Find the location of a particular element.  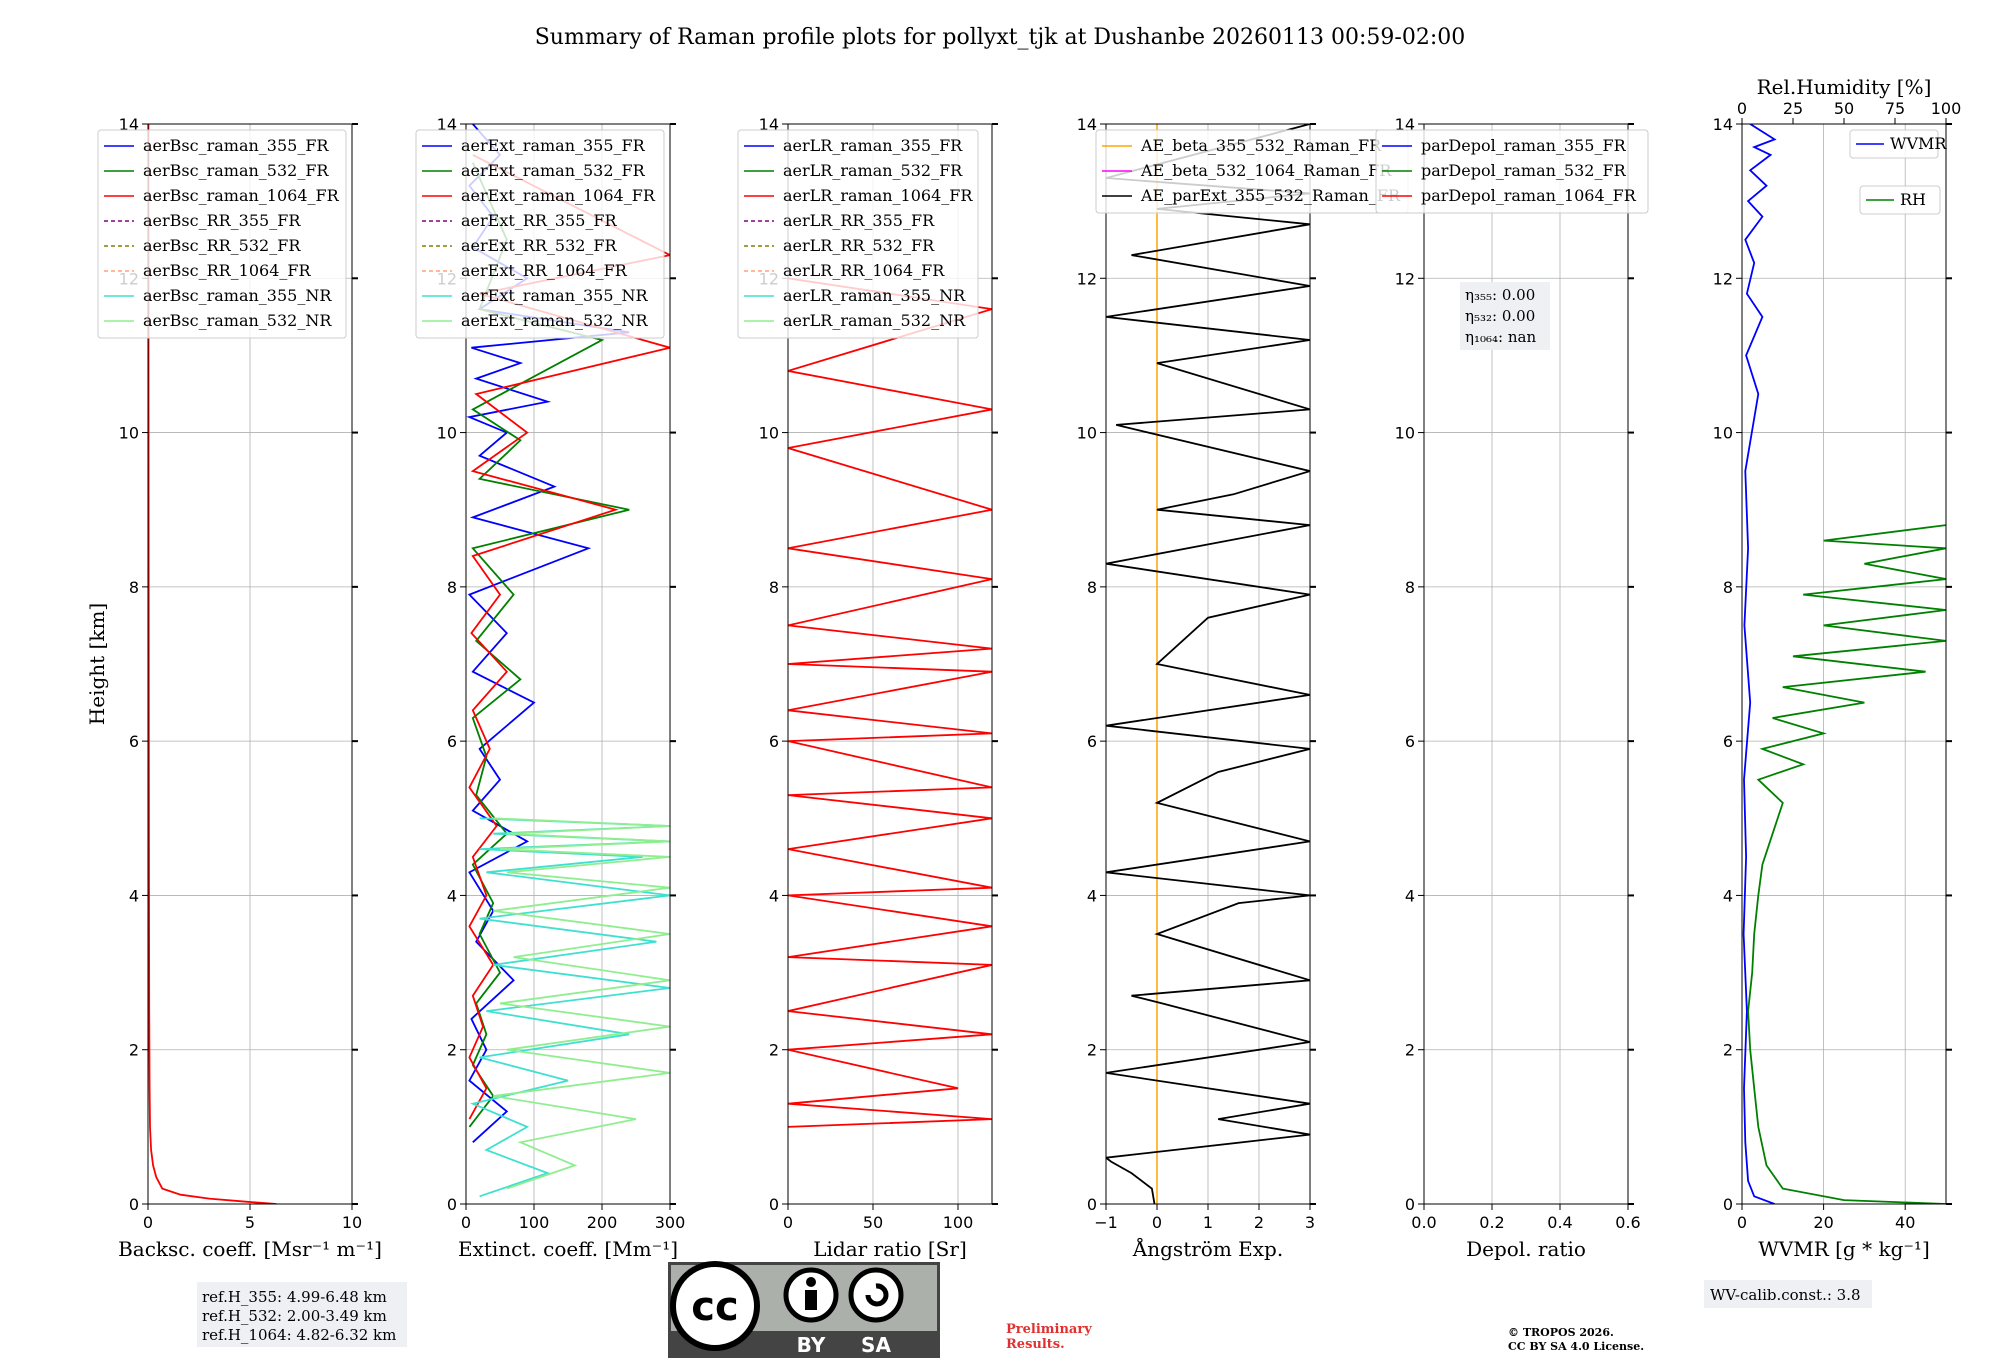

ytick-label-bsc-4: 8 is located at coordinates (134, 587).